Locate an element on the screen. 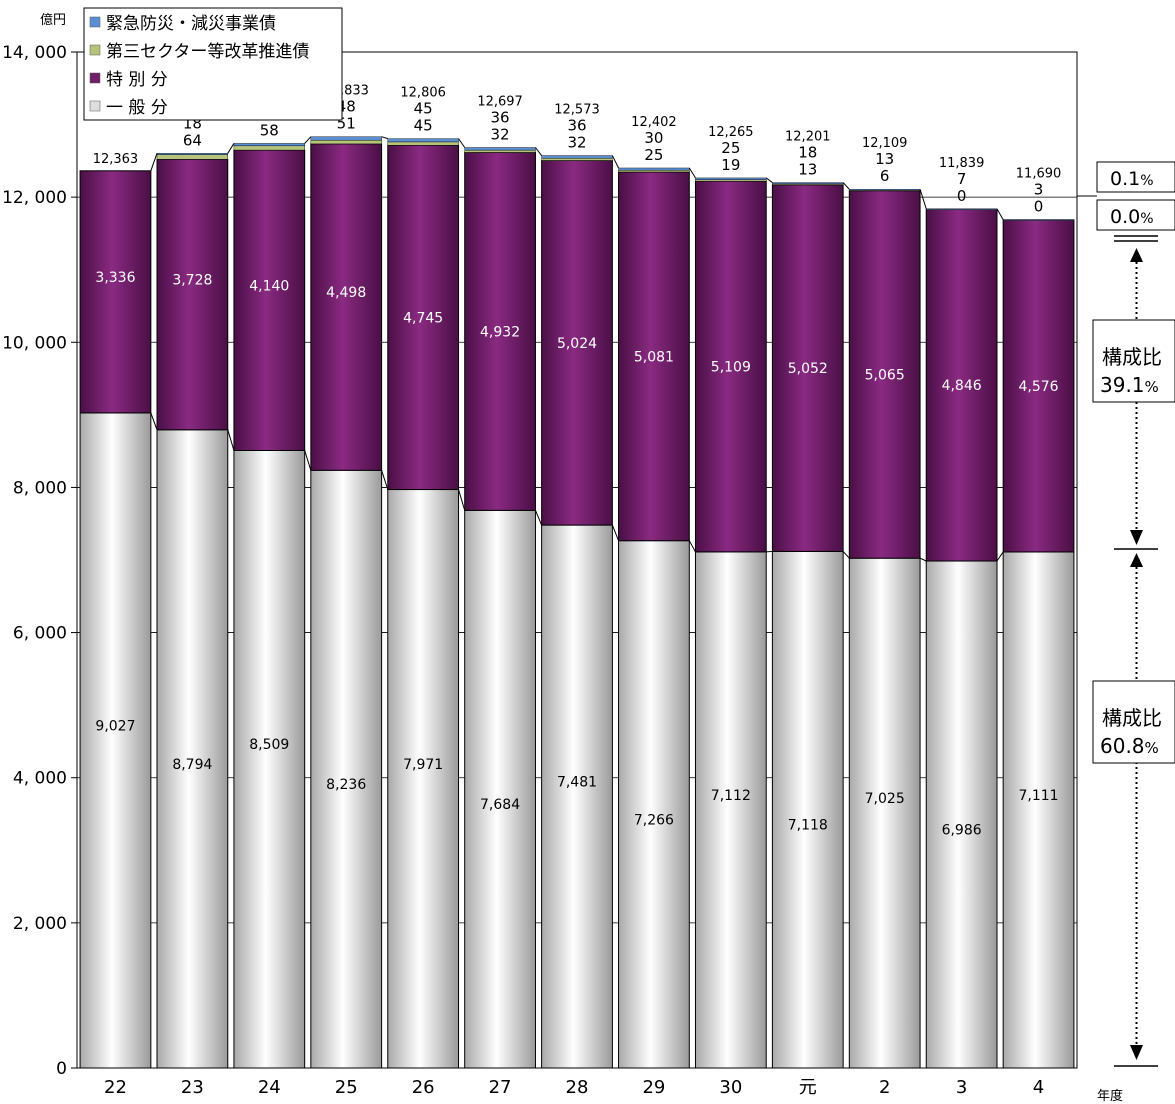  arrow-head-up-general is located at coordinates (1136, 560).